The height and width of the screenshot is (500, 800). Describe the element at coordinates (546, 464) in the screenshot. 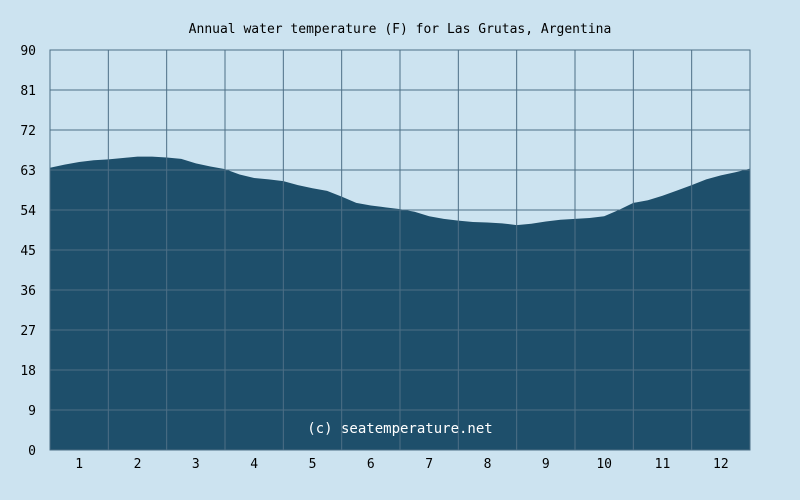

I see `x-tick-label: 9` at that location.